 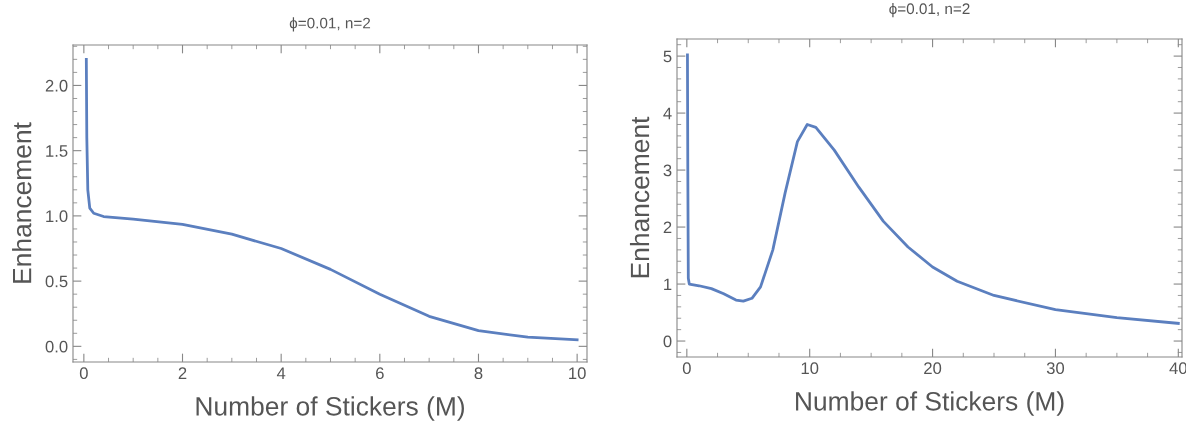 I want to click on y-tick-label: 0, so click(x=667, y=341).